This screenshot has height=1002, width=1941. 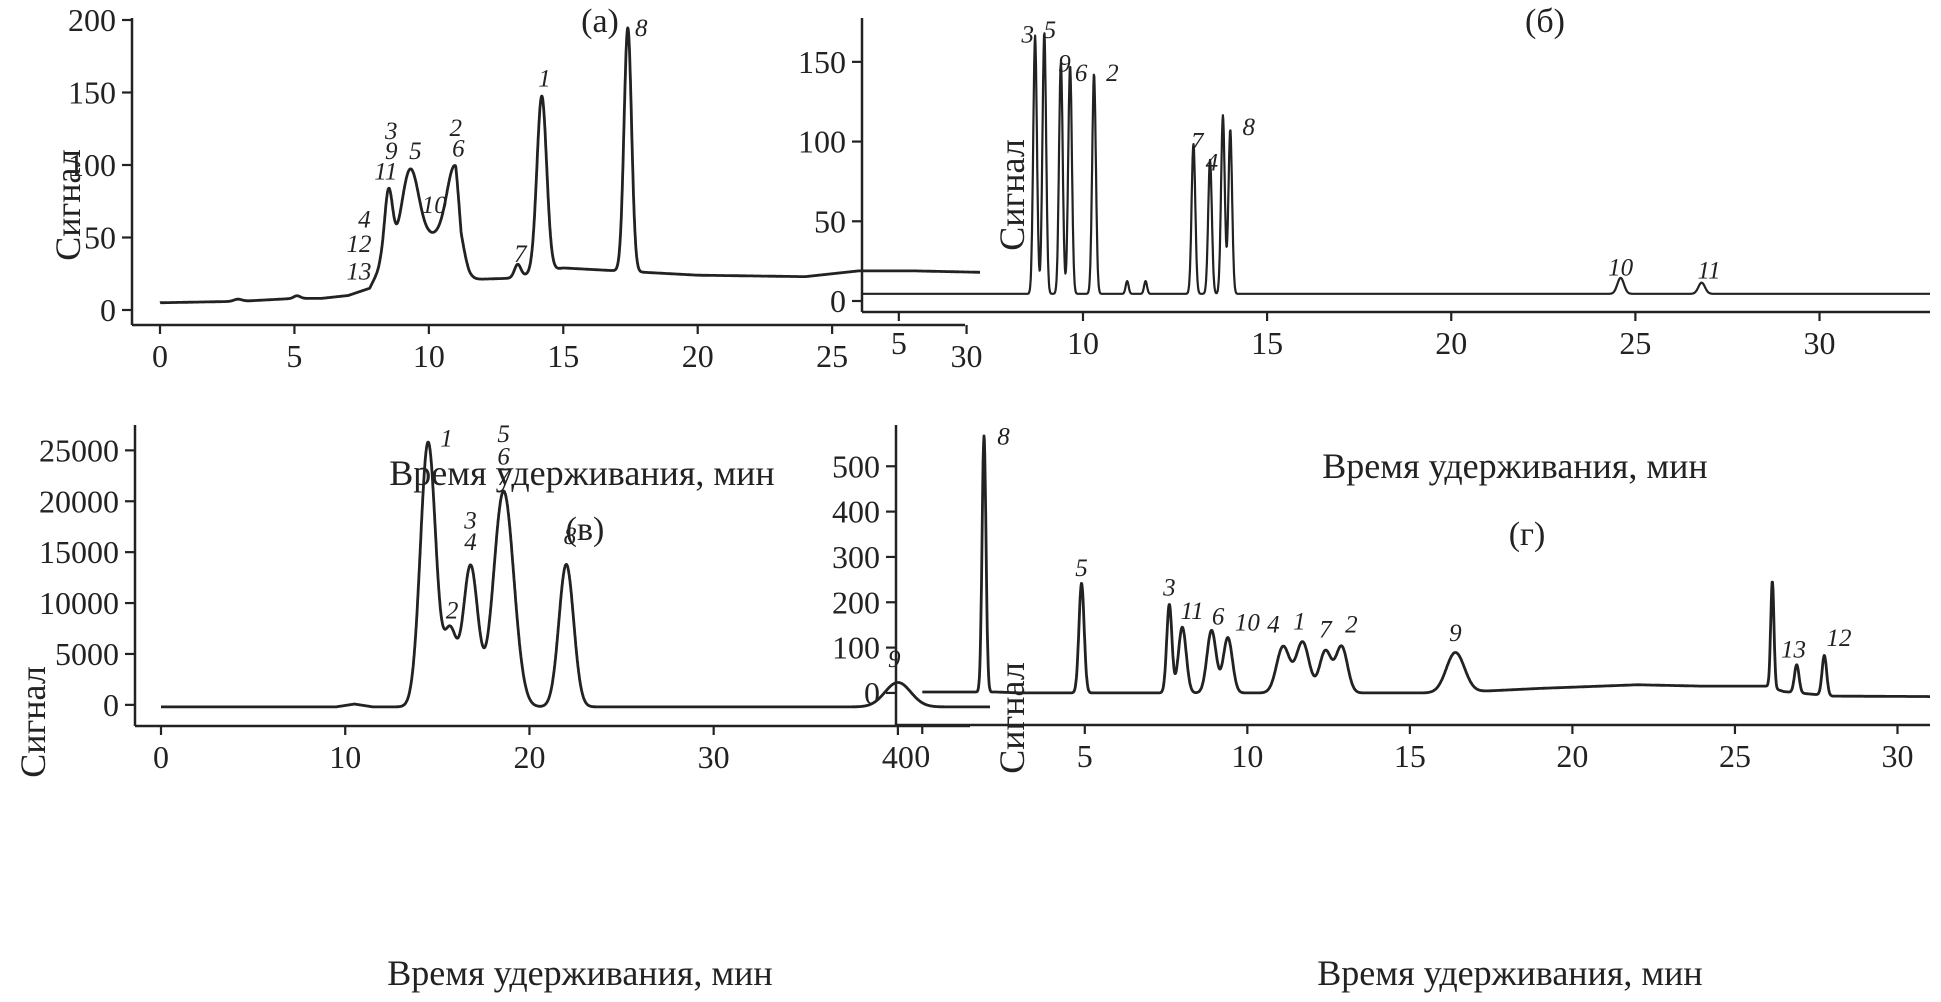 I want to click on x-axis-ticks: 5 10 15 20 25 30, so click(x=1363, y=336).